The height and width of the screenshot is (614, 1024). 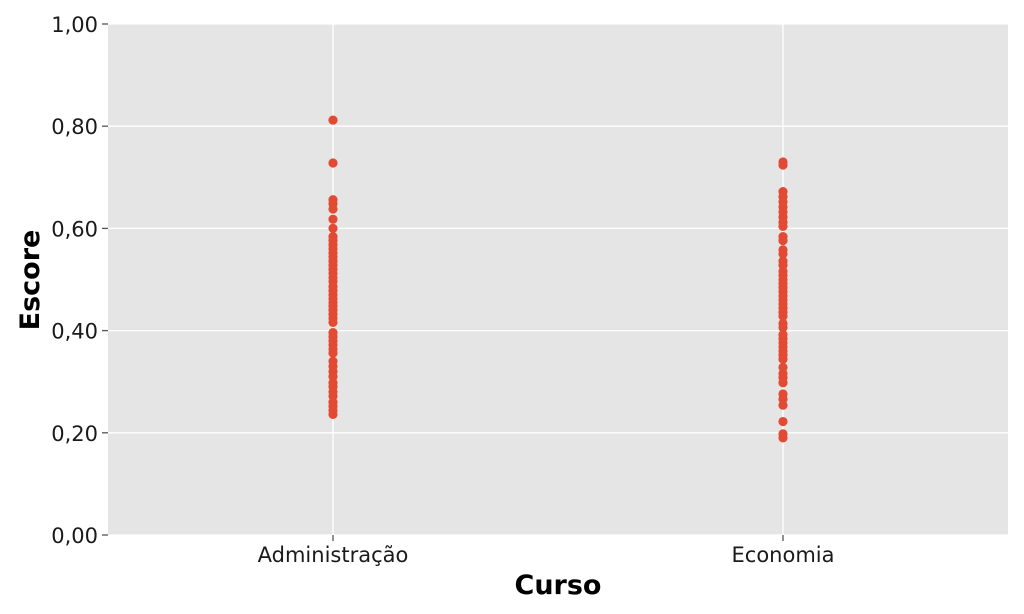 What do you see at coordinates (74, 229) in the screenshot?
I see `y-tick-label: 0,60` at bounding box center [74, 229].